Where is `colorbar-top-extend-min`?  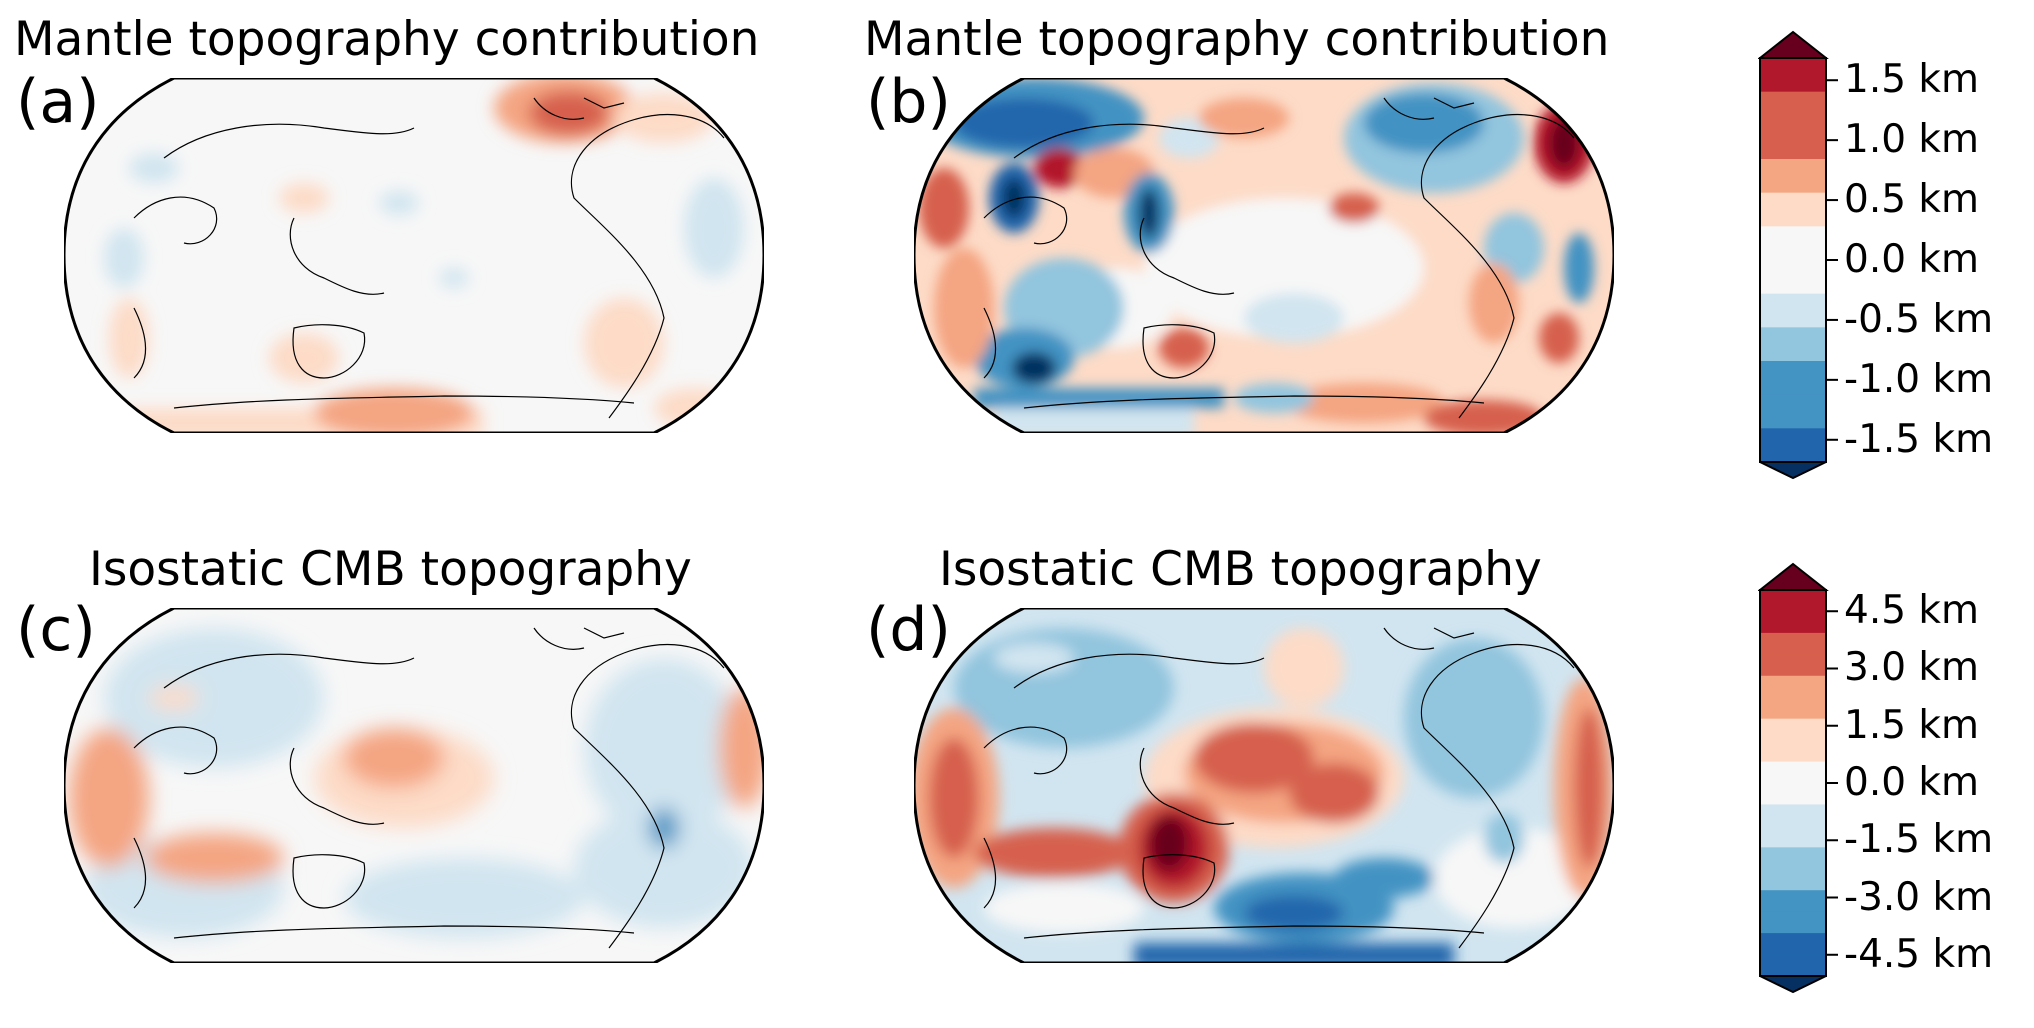 colorbar-top-extend-min is located at coordinates (1793, 470).